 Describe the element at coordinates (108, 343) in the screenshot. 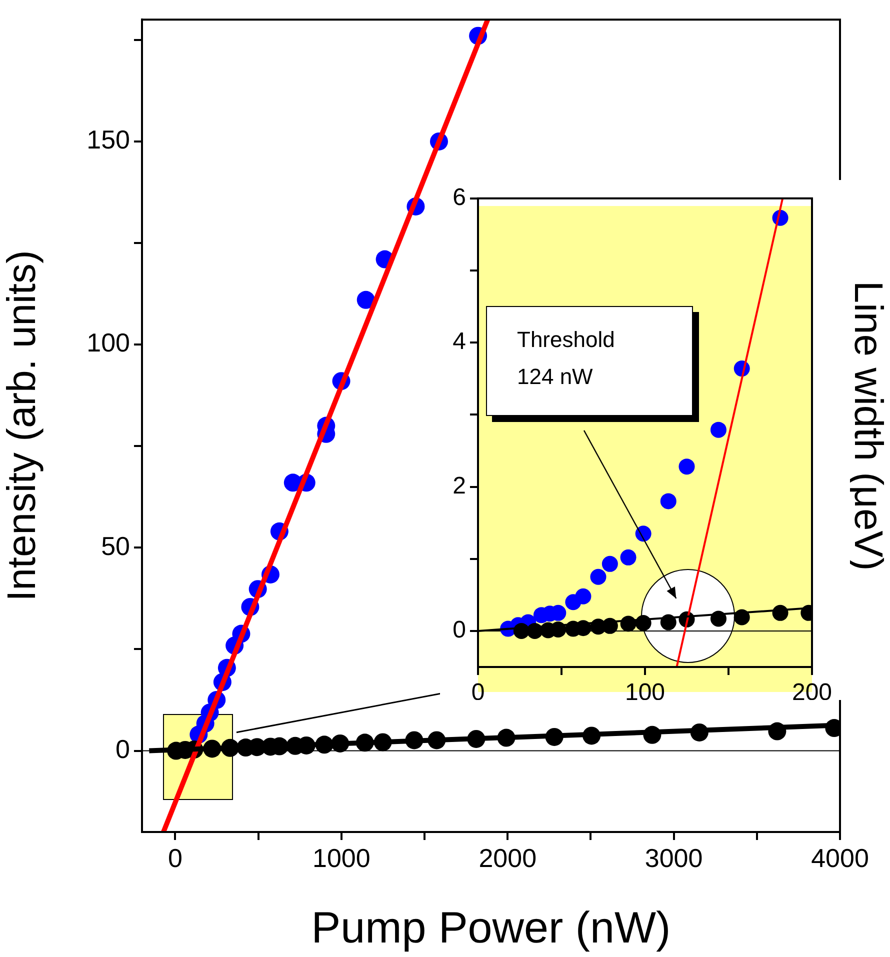

I see `y-tick-label: 100` at that location.